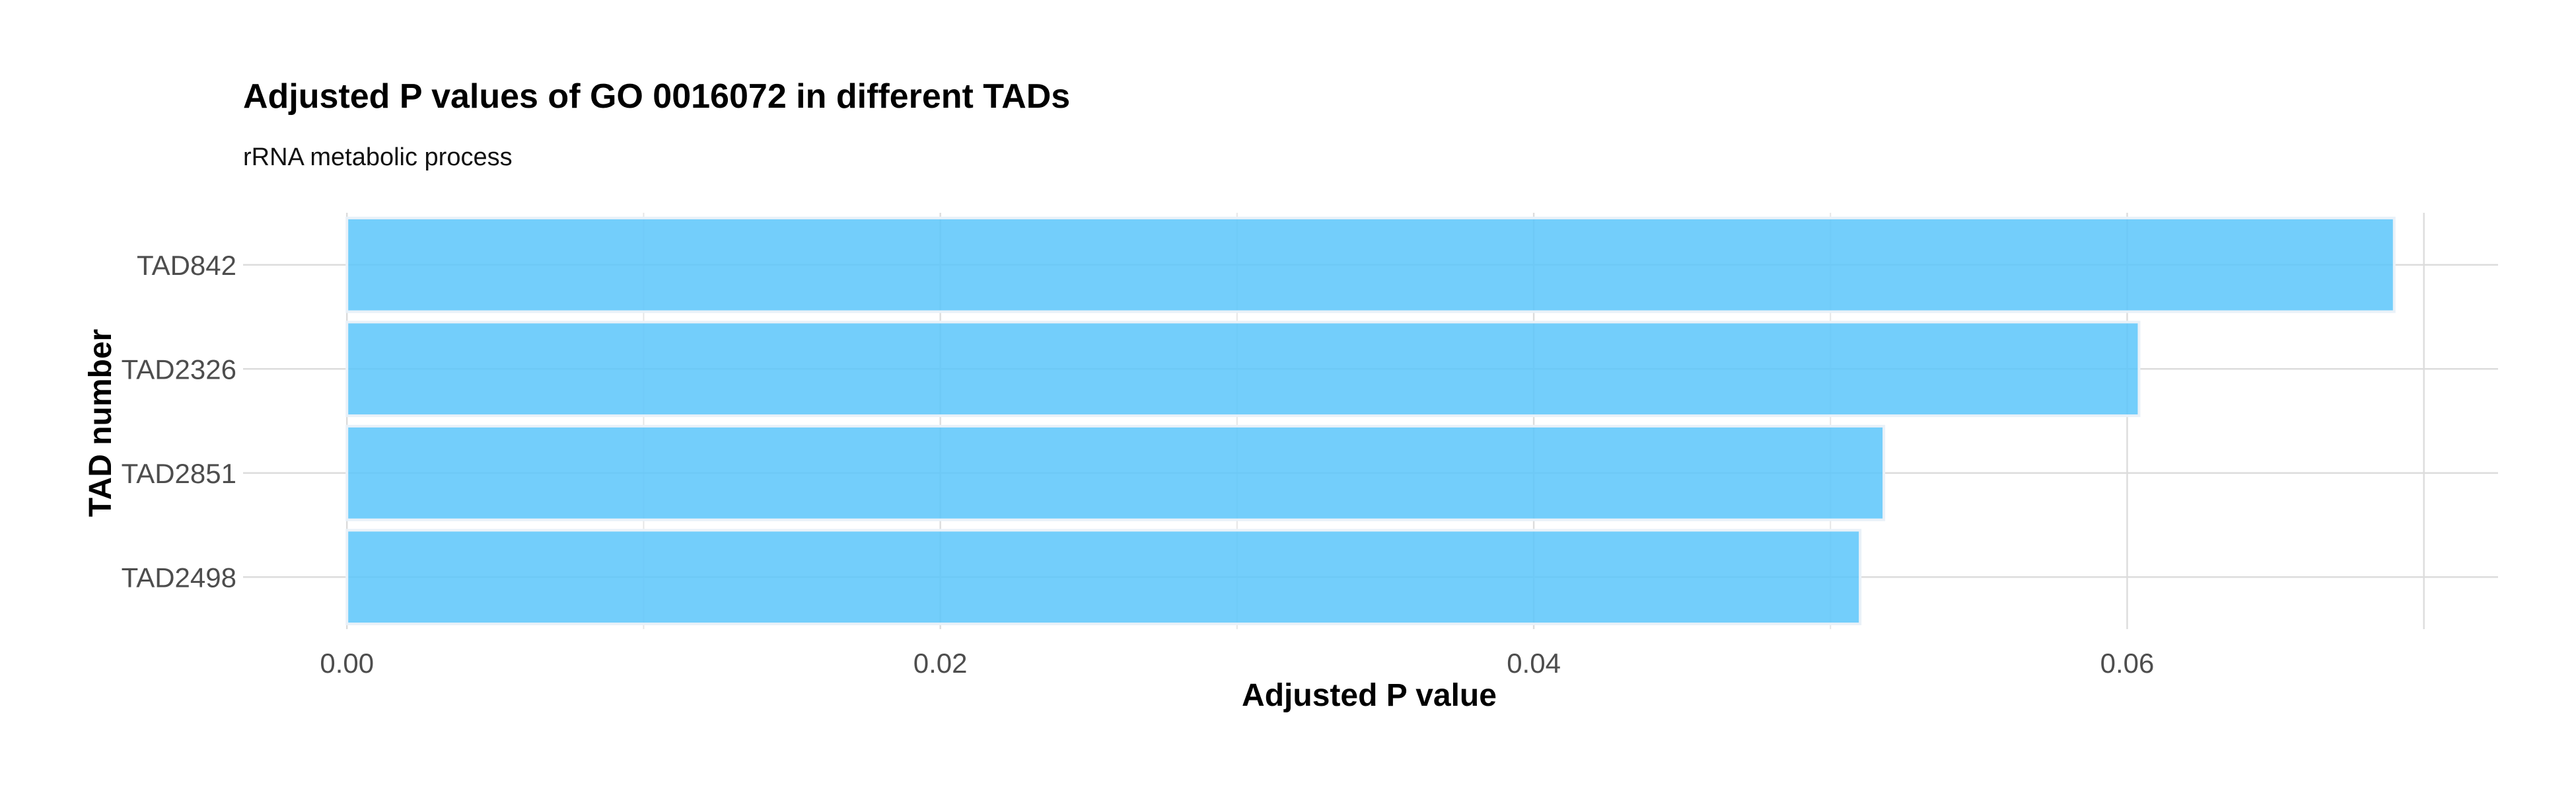  What do you see at coordinates (1103, 577) in the screenshot?
I see `bar-tad2498` at bounding box center [1103, 577].